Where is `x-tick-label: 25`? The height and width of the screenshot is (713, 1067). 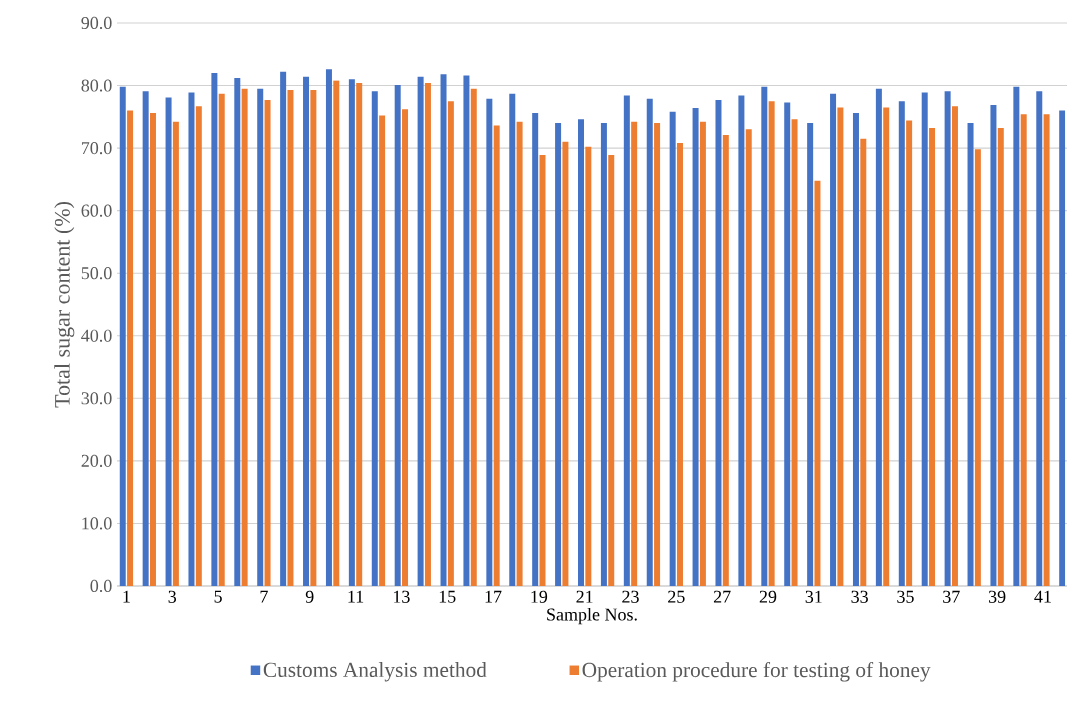
x-tick-label: 25 is located at coordinates (676, 596).